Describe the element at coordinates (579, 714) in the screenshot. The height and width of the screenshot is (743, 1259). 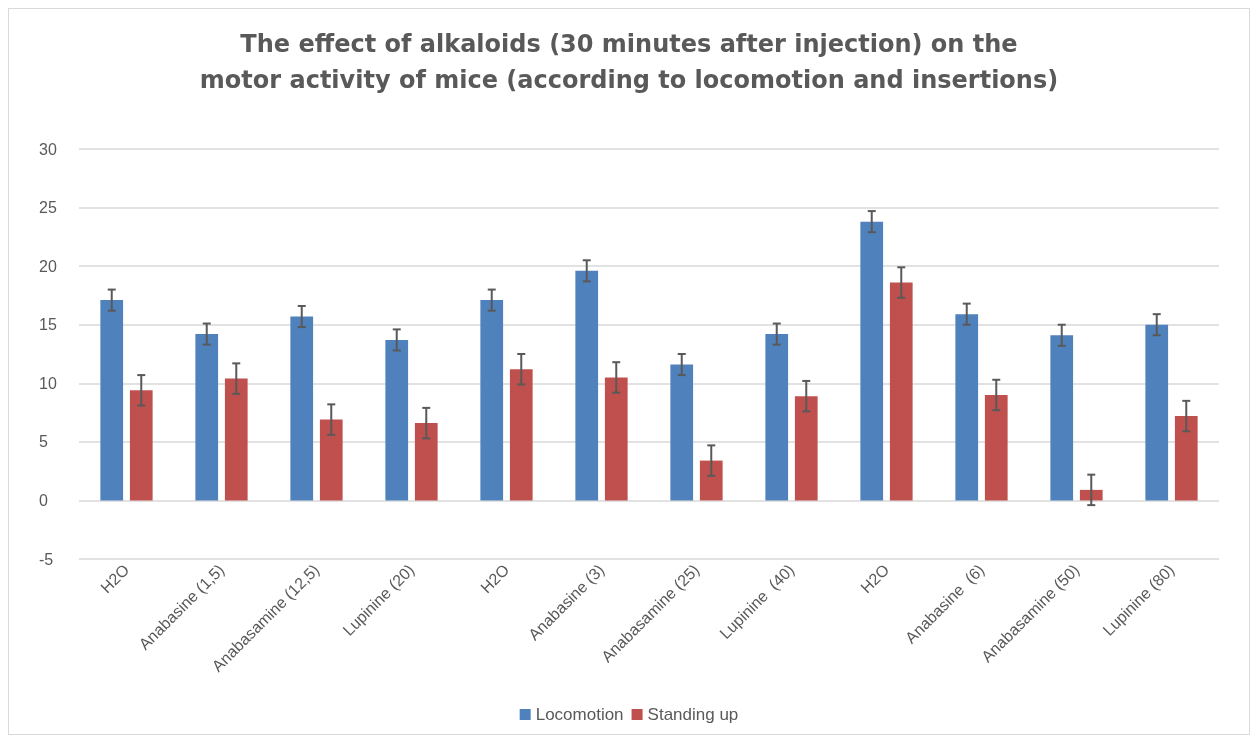
I see `legend-label: Locomotion` at that location.